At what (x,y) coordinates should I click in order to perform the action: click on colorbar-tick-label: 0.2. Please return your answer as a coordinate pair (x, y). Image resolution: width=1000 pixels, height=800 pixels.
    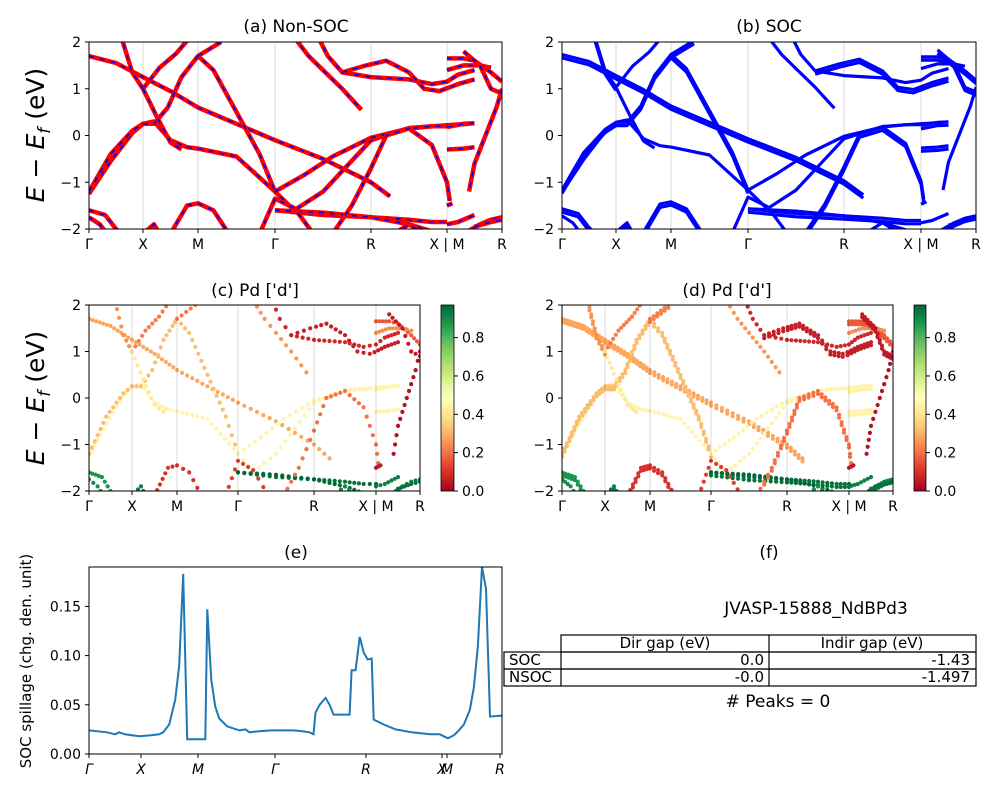
    Looking at the image, I should click on (473, 454).